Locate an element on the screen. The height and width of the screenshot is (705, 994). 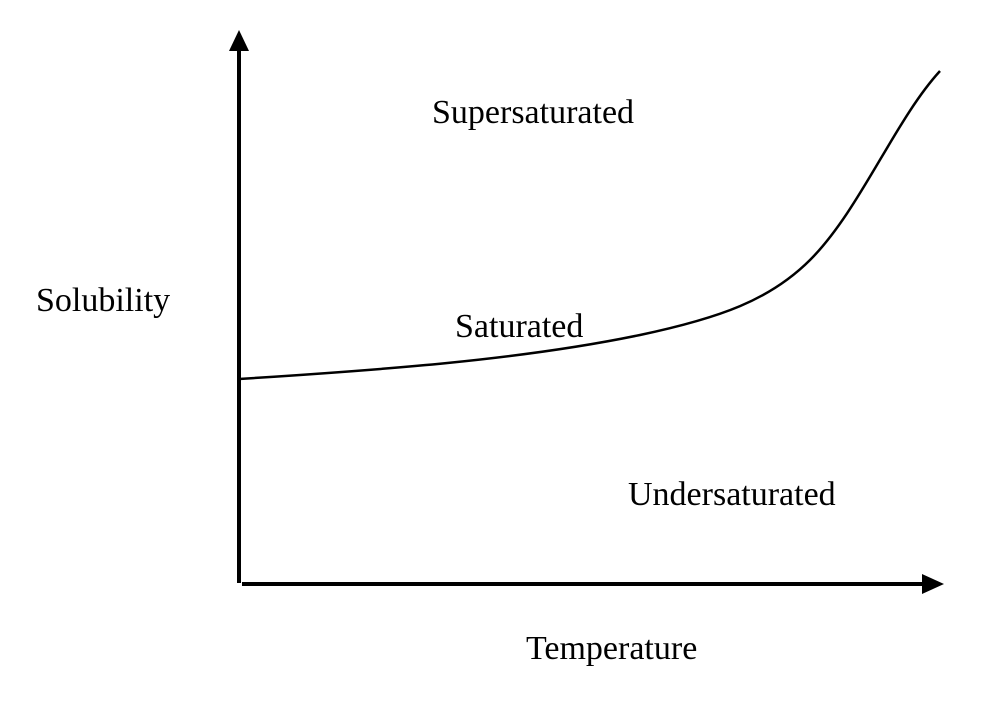
x-axis-label: Temperature is located at coordinates (612, 648).